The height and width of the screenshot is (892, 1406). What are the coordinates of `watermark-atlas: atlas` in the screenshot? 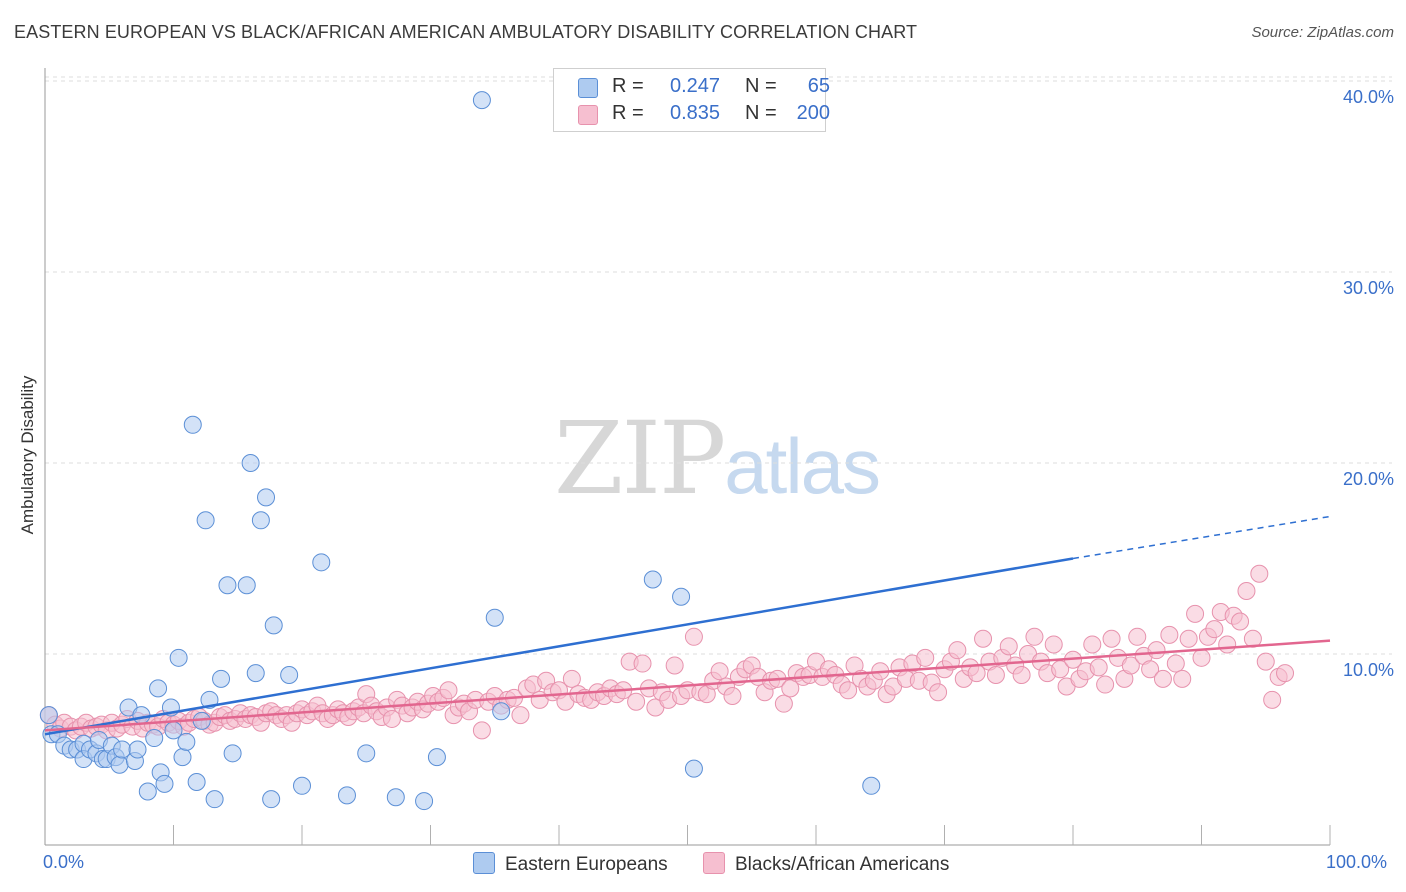 It's located at (802, 466).